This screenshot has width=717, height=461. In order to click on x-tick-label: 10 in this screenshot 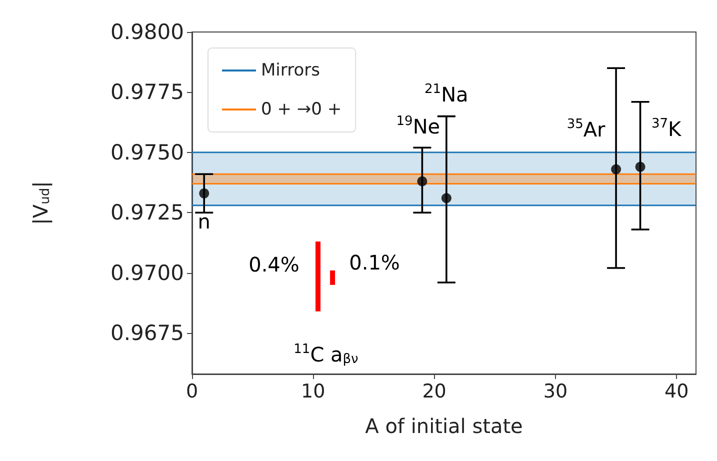, I will do `click(313, 391)`.